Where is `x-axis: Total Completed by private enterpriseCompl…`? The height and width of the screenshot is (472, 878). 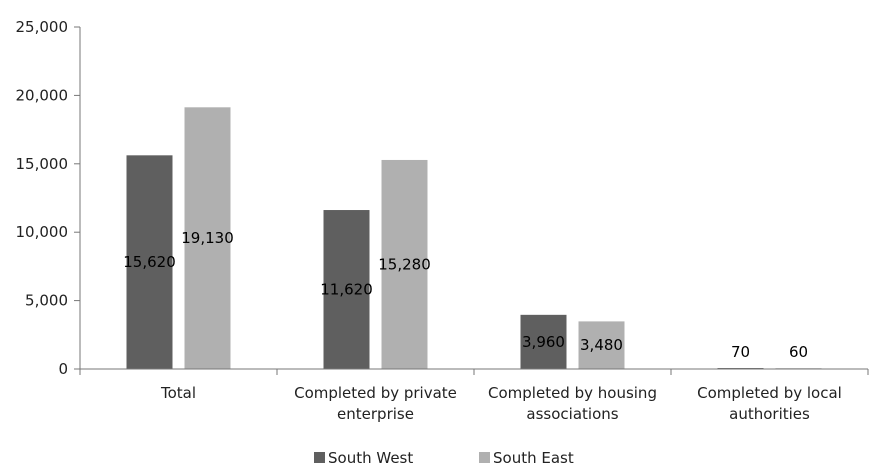
x-axis: Total Completed by private enterpriseCompl… is located at coordinates (474, 395).